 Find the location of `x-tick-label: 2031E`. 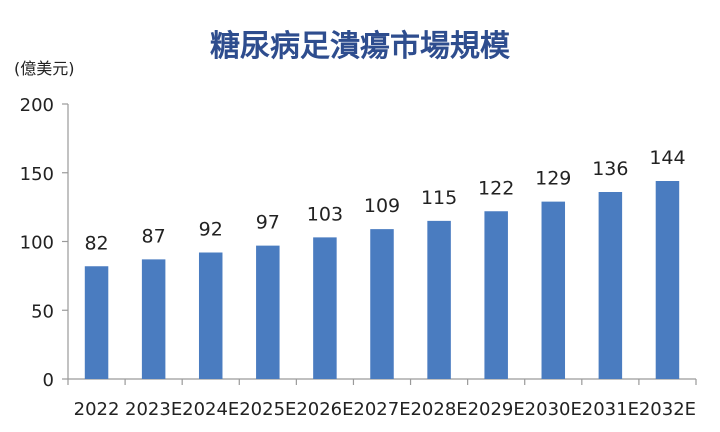

x-tick-label: 2031E is located at coordinates (610, 409).